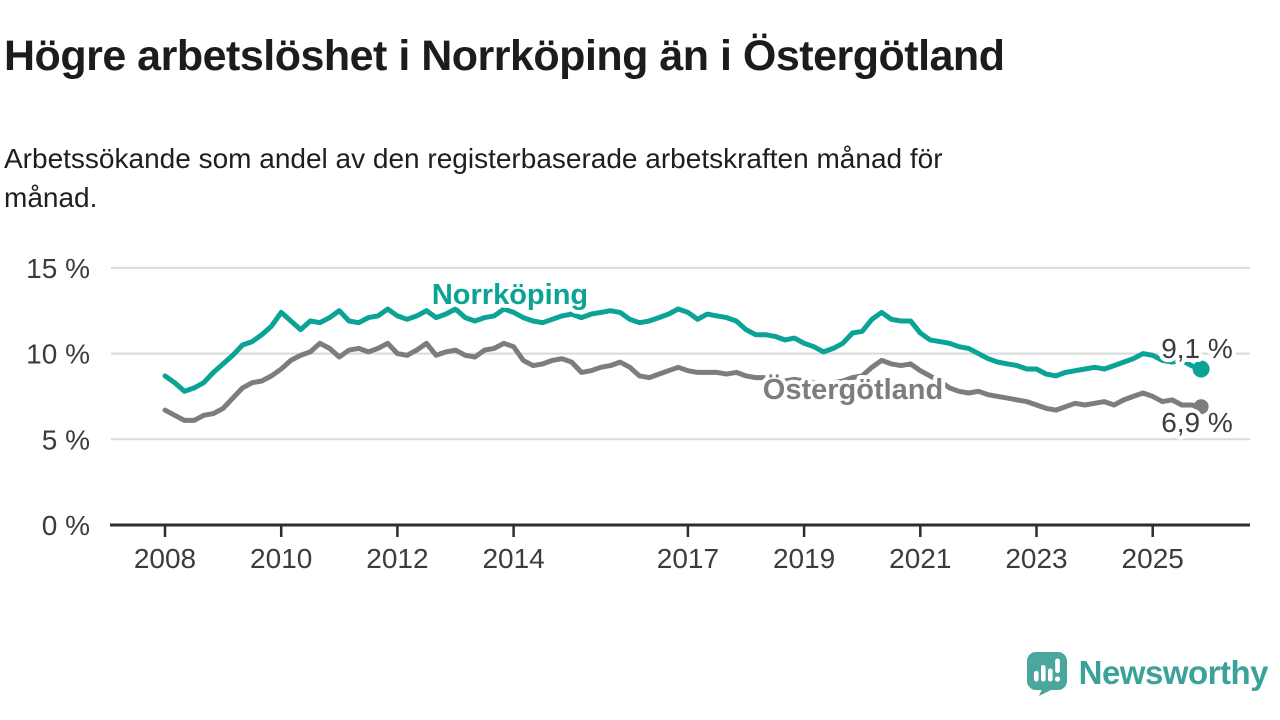 This screenshot has width=1280, height=720. What do you see at coordinates (397, 558) in the screenshot?
I see `x-tick-label: 2012` at bounding box center [397, 558].